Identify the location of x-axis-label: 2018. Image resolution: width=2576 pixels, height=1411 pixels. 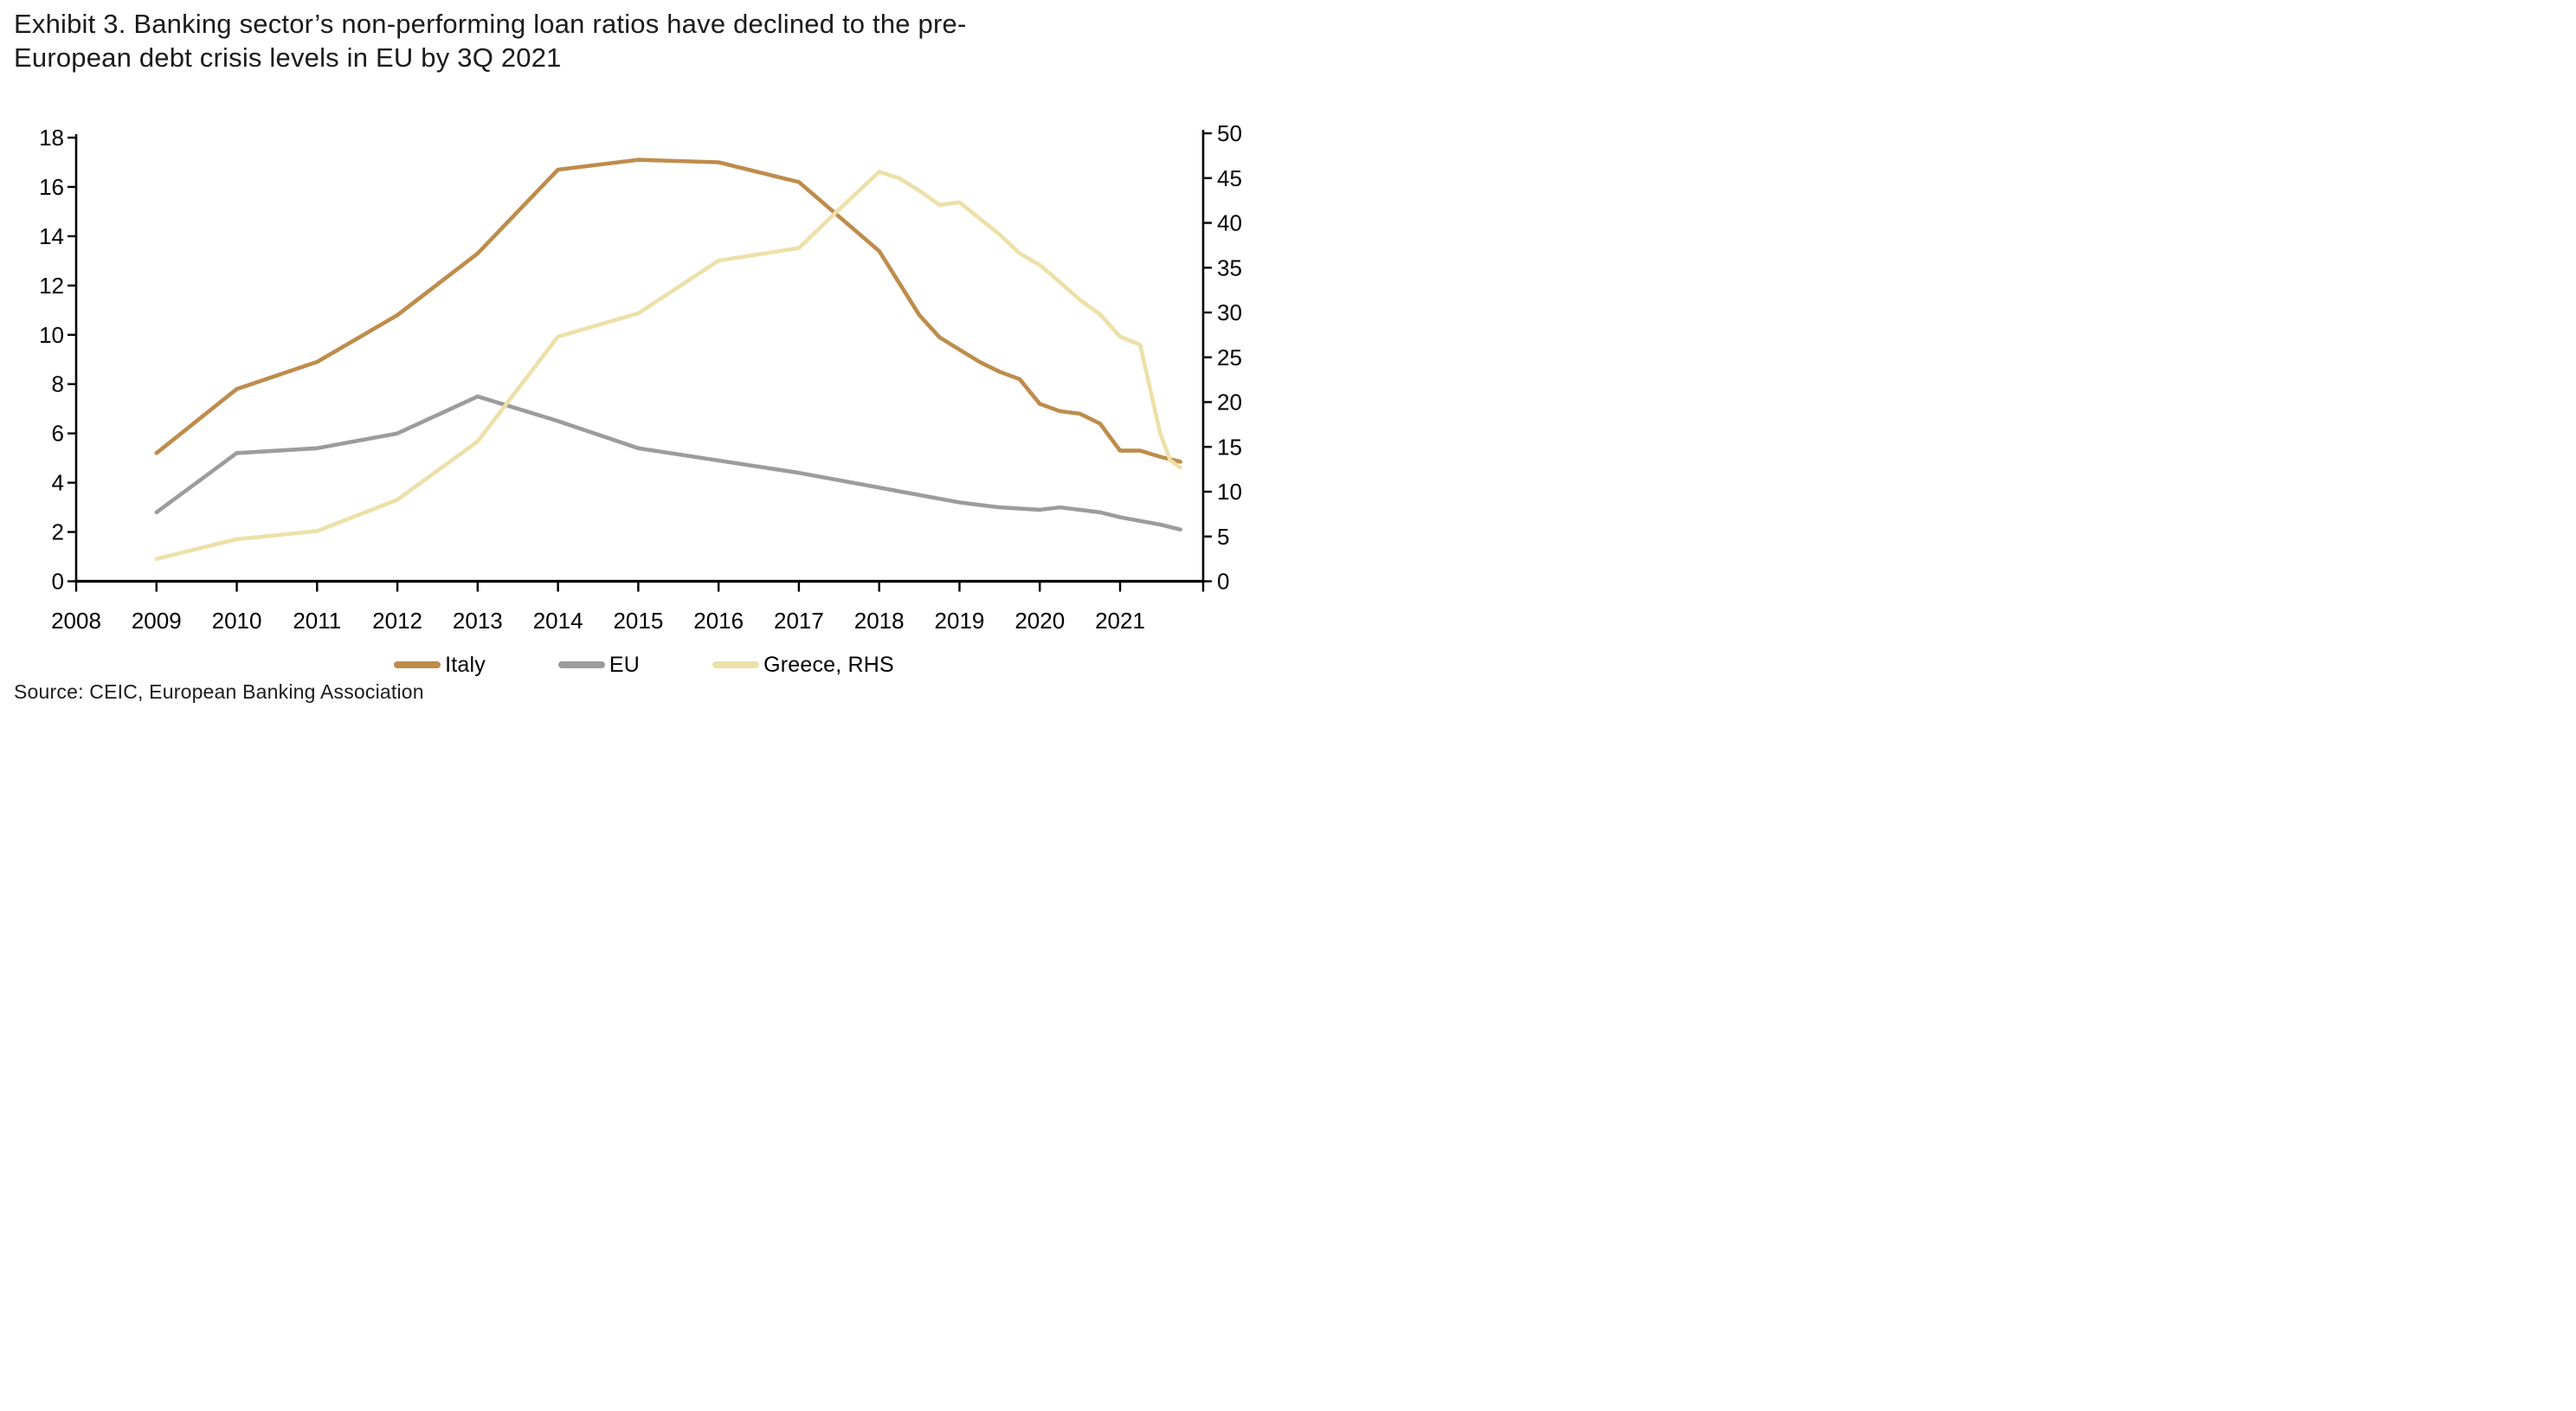
(879, 621).